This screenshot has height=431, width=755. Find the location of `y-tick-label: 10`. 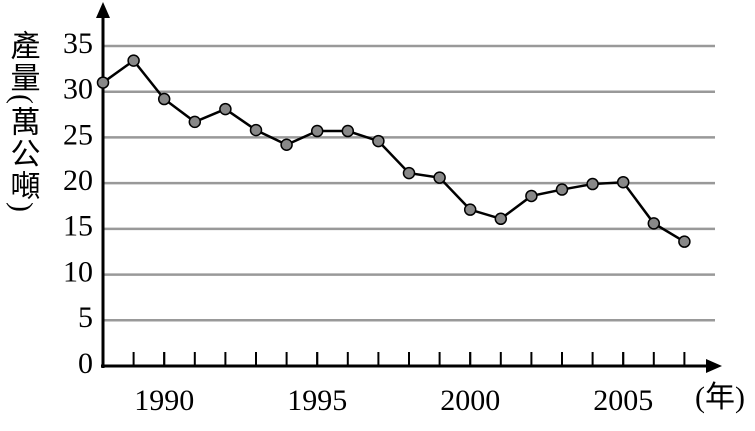

y-tick-label: 10 is located at coordinates (78, 271).